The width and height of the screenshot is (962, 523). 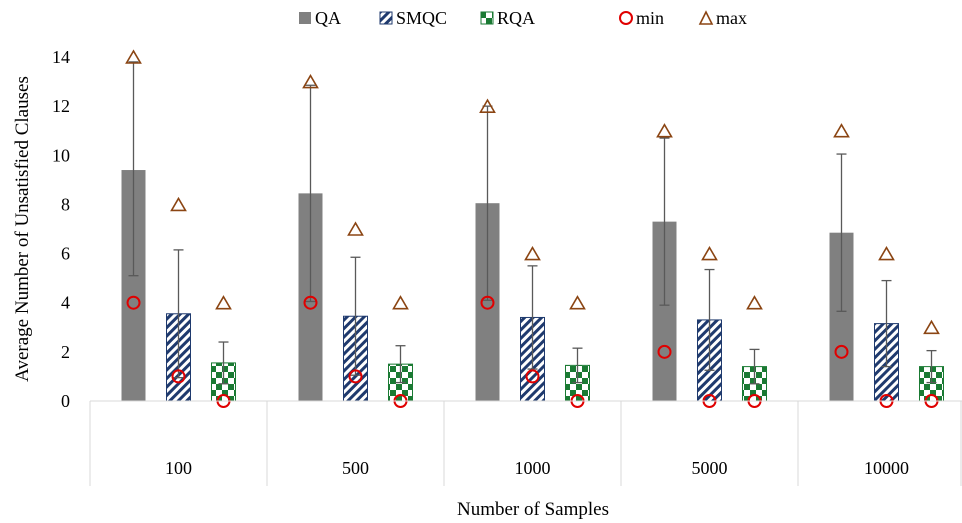 What do you see at coordinates (650, 18) in the screenshot?
I see `legend-label: min` at bounding box center [650, 18].